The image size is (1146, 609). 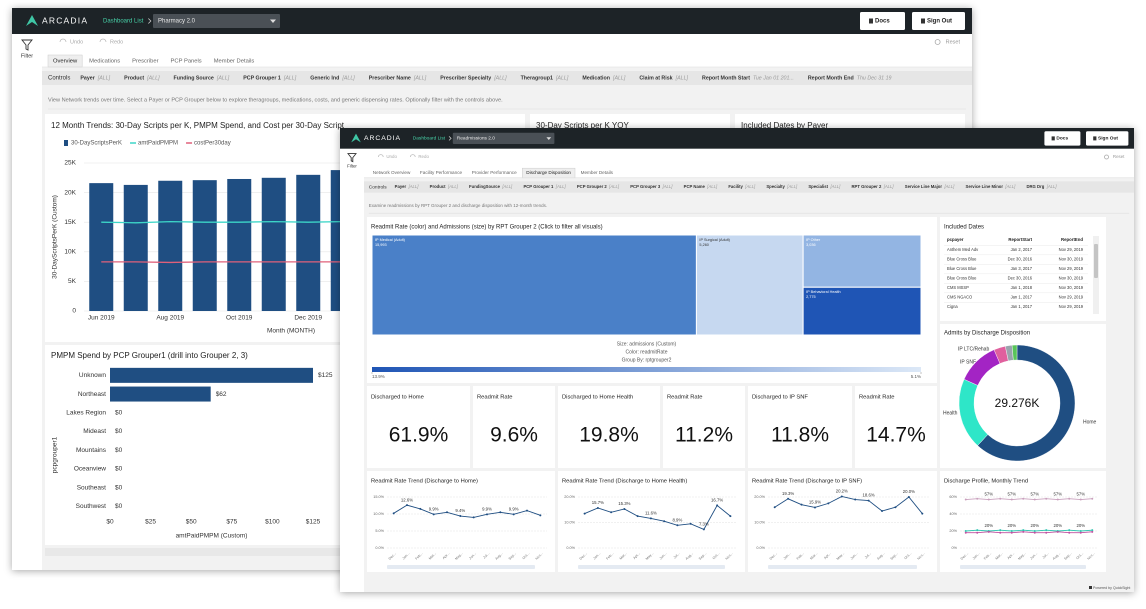 What do you see at coordinates (72, 281) in the screenshot?
I see `y-tick-label: 5K` at bounding box center [72, 281].